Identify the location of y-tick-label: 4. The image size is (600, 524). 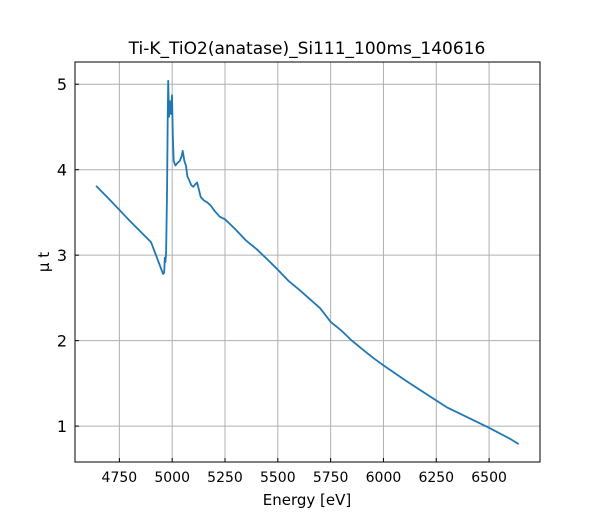
(62, 170).